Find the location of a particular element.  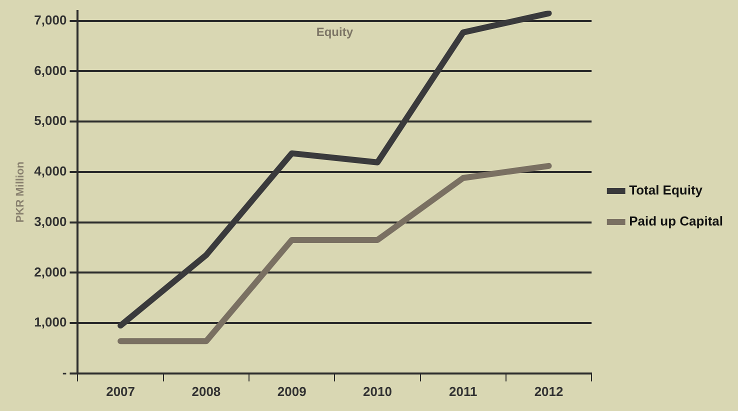

y-tick-label: 2,000 is located at coordinates (50, 272).